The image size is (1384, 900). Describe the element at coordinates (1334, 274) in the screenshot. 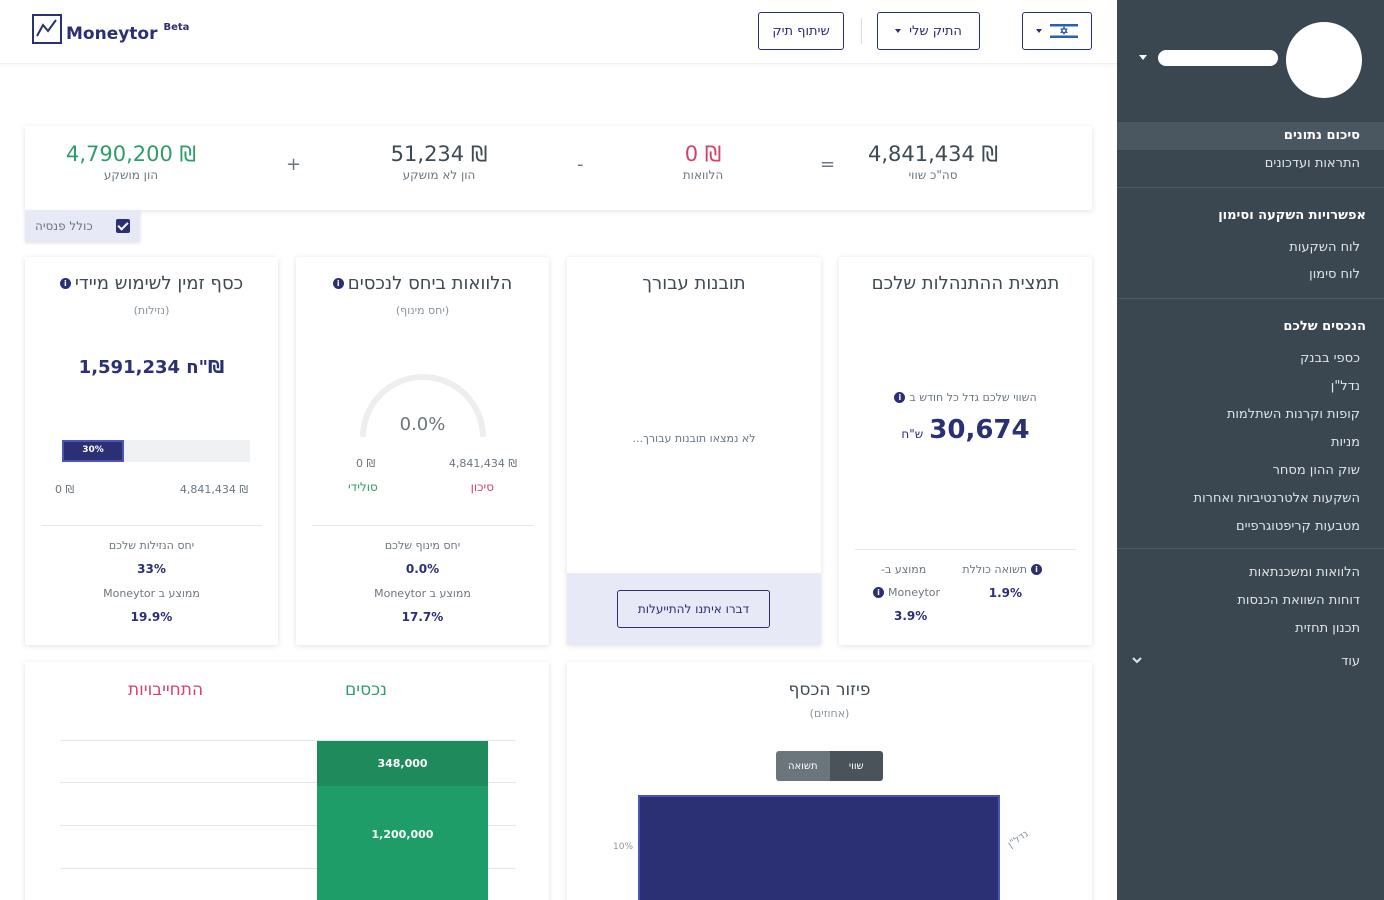

I see `sidebar-item-tracking-board: לוח סימון` at that location.